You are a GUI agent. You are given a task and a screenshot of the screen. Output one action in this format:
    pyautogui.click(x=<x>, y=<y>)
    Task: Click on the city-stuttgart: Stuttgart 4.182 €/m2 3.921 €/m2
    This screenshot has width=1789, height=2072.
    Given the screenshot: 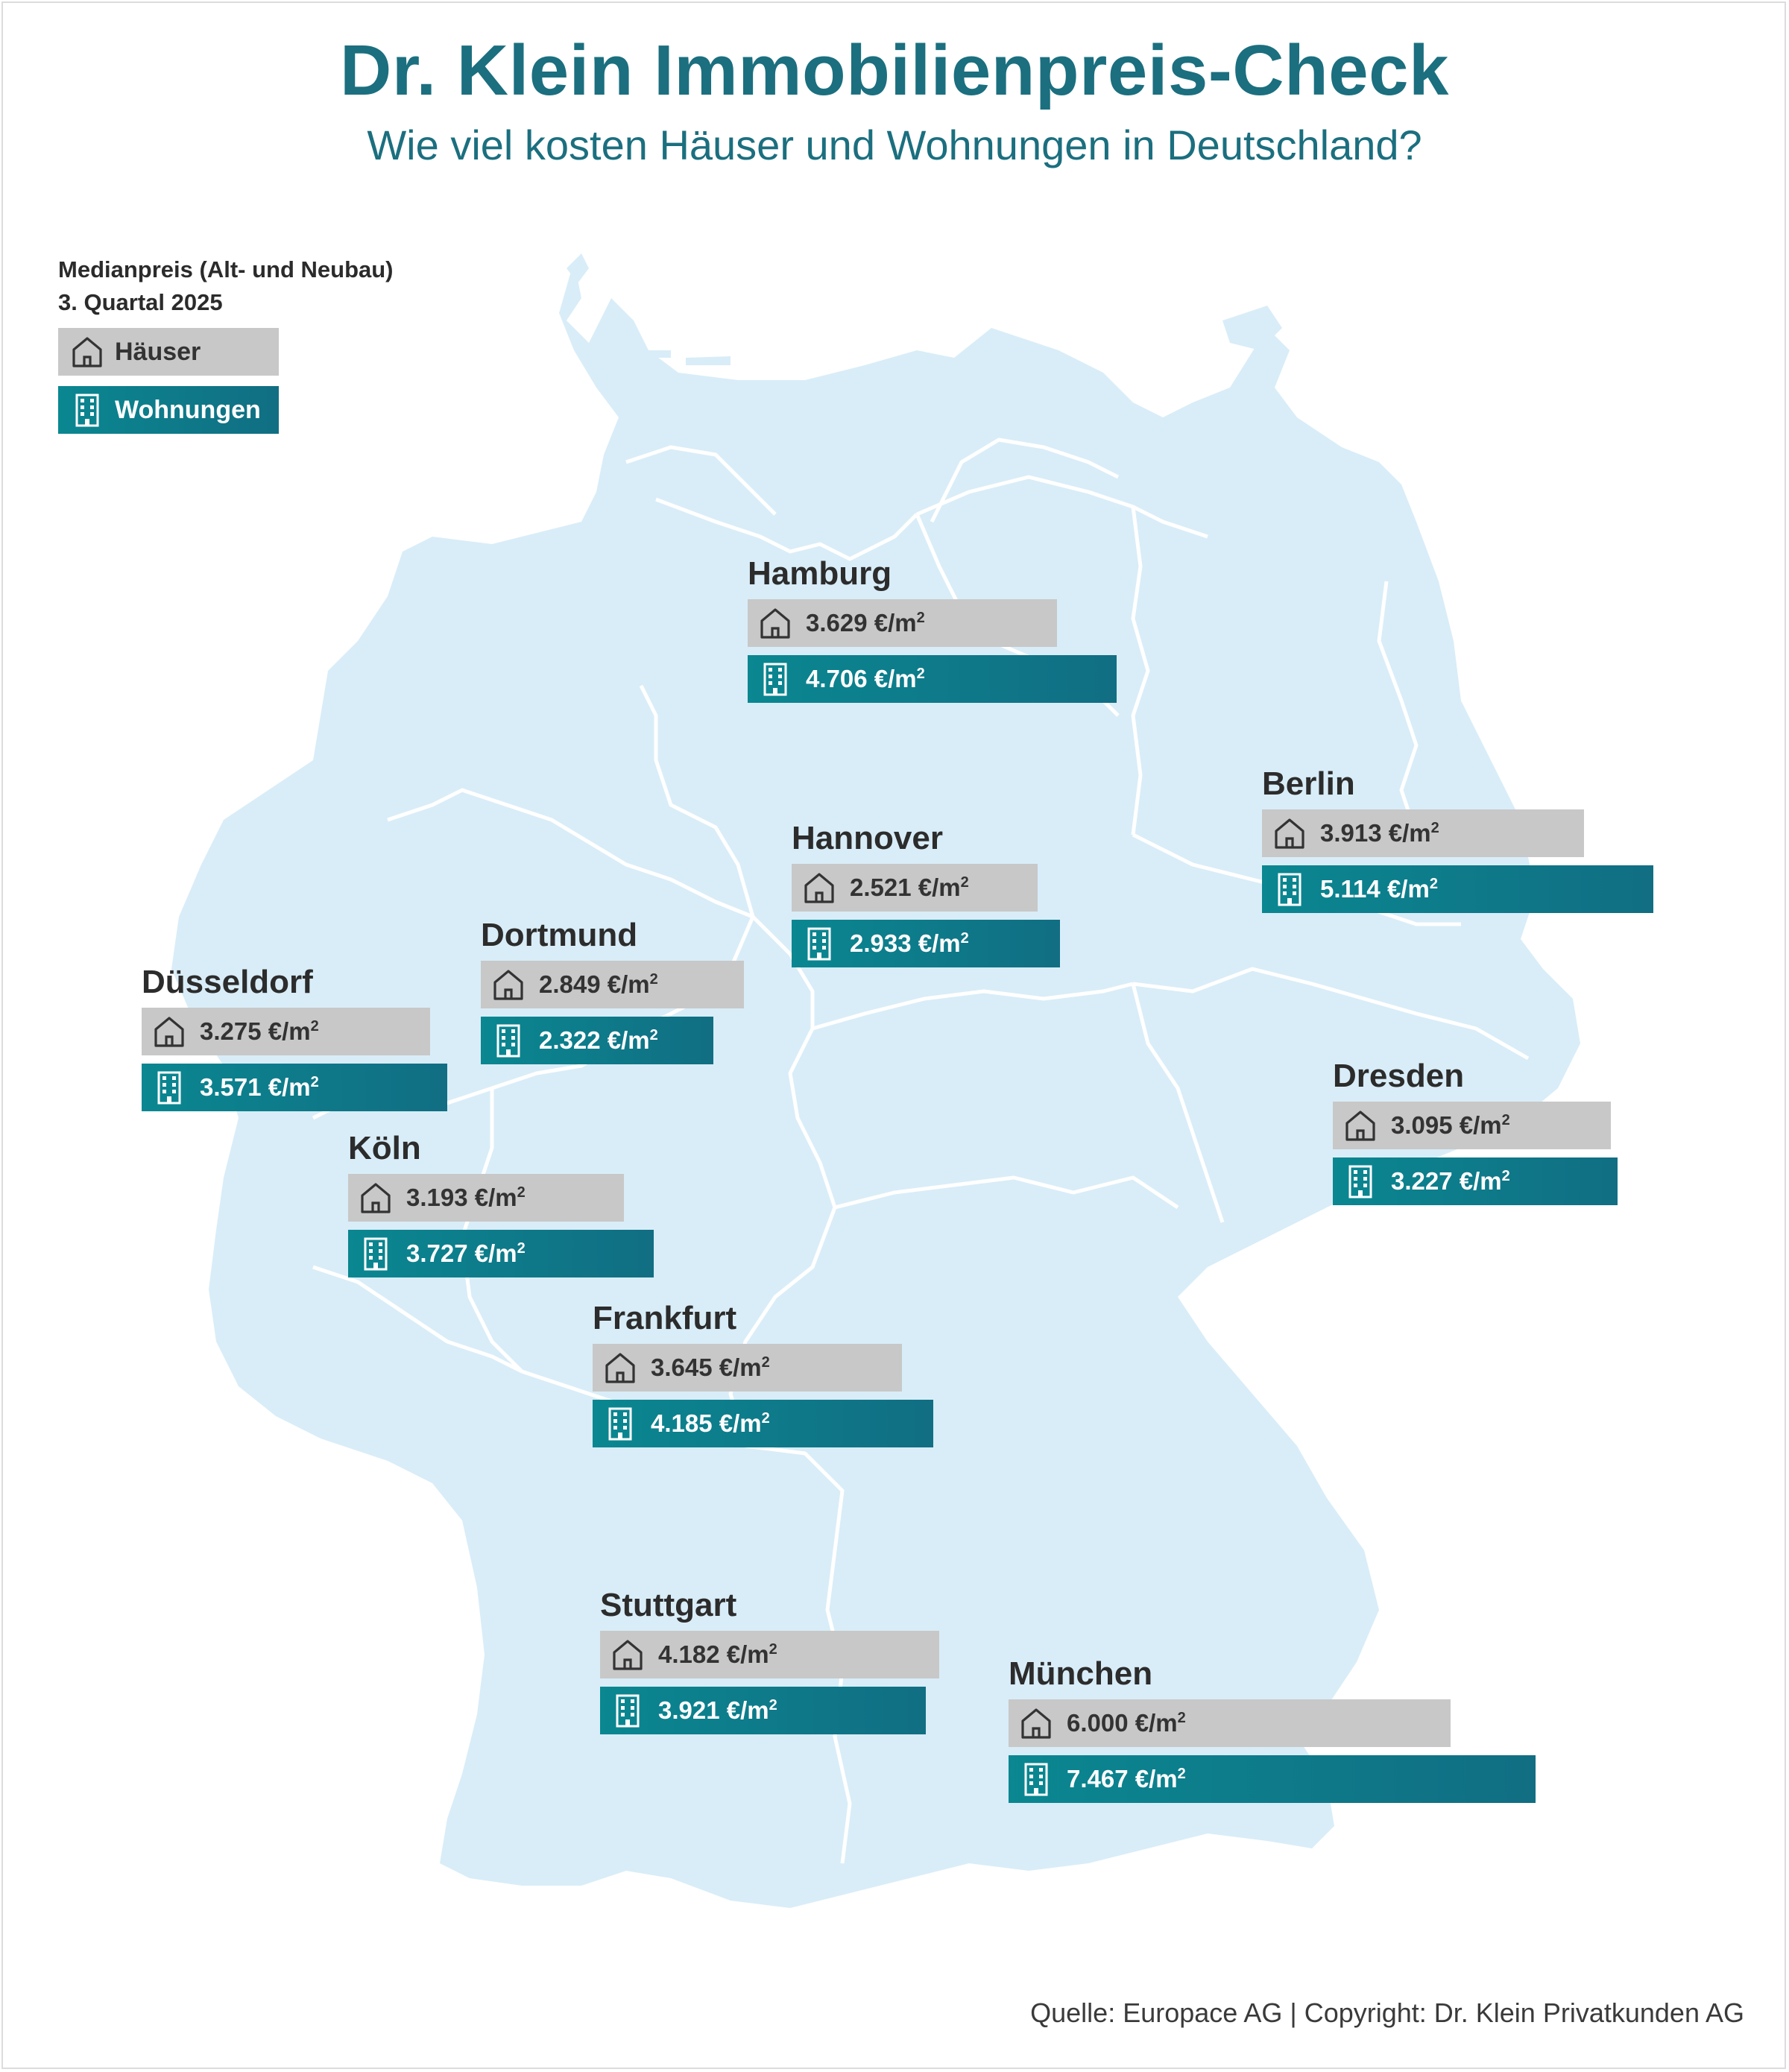 What is the action you would take?
    pyautogui.click(x=769, y=1659)
    